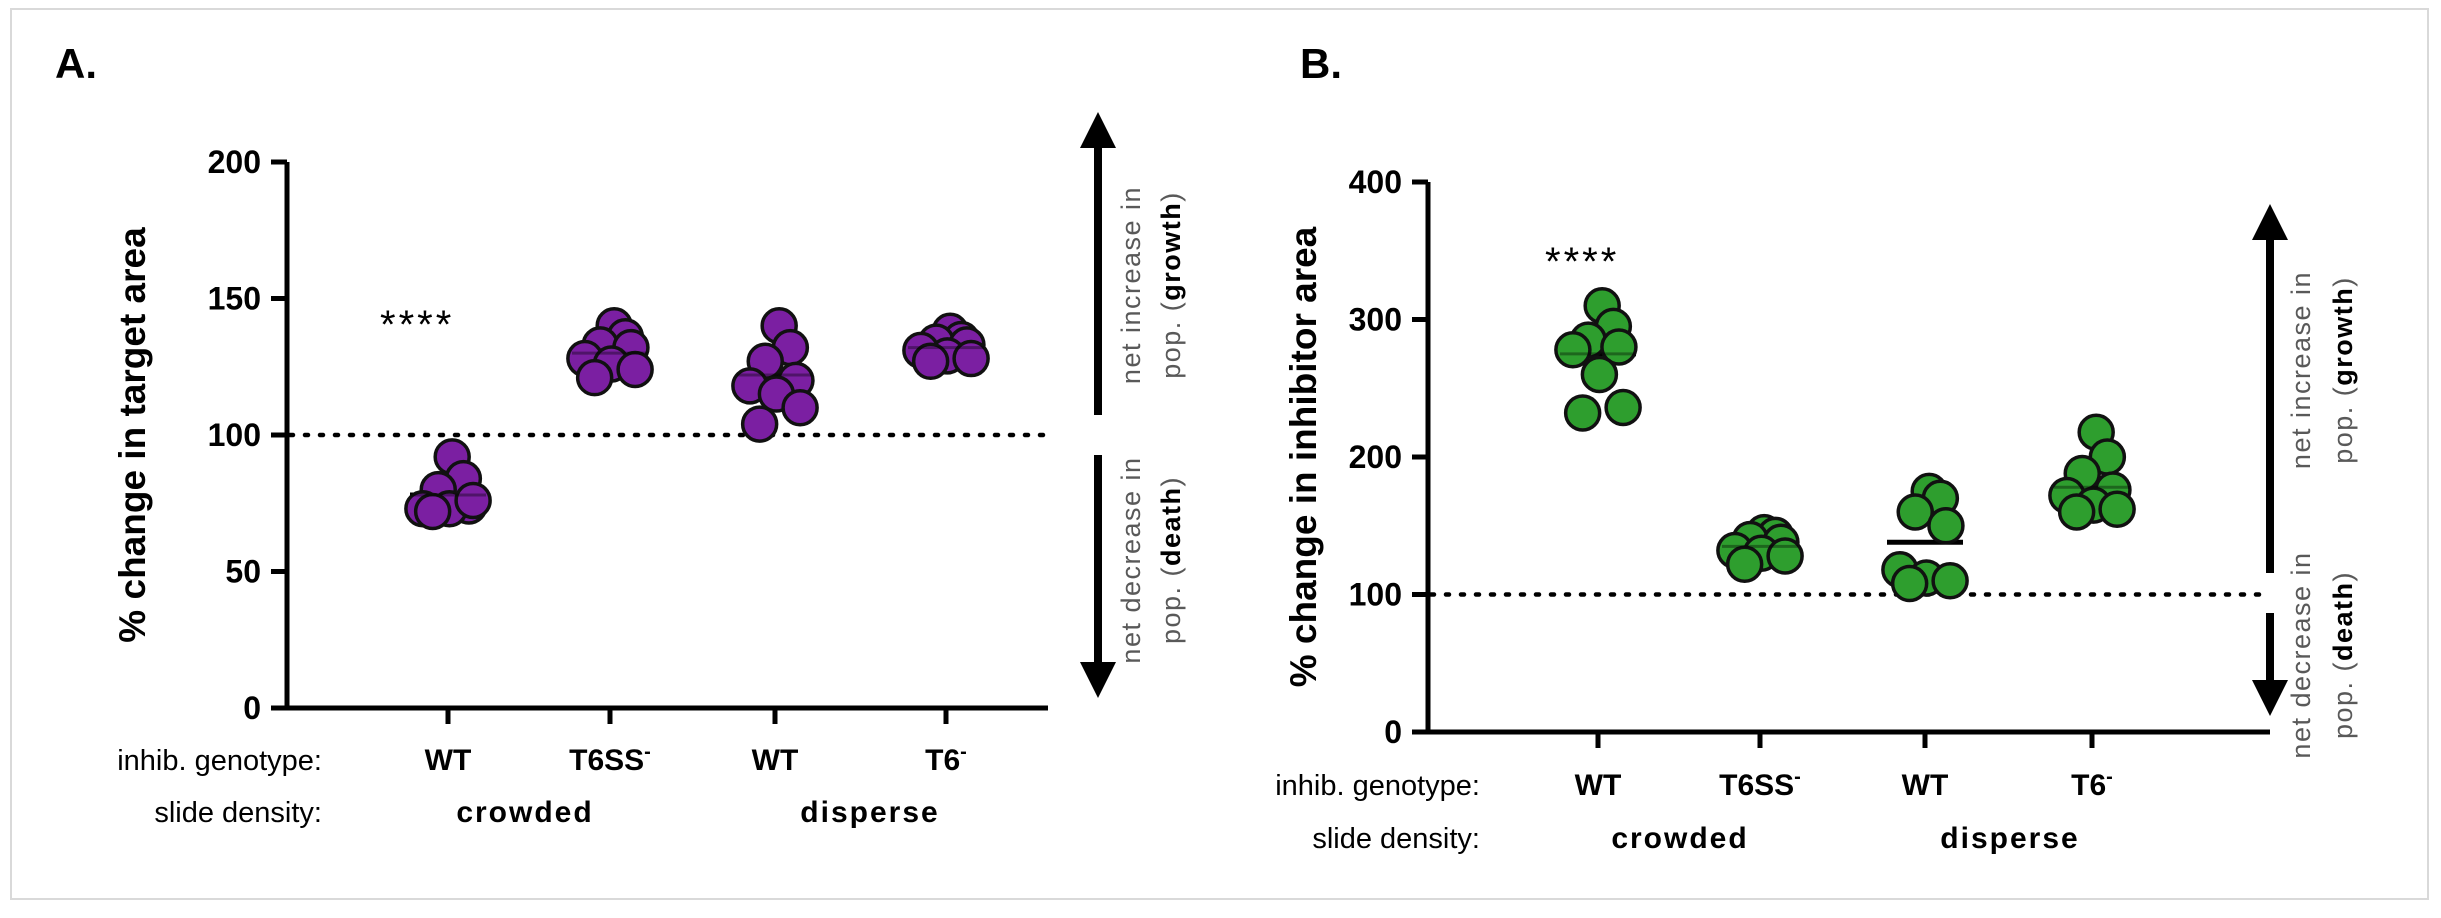 This screenshot has height=918, width=2441. What do you see at coordinates (234, 299) in the screenshot?
I see `y-tick-label: 150` at bounding box center [234, 299].